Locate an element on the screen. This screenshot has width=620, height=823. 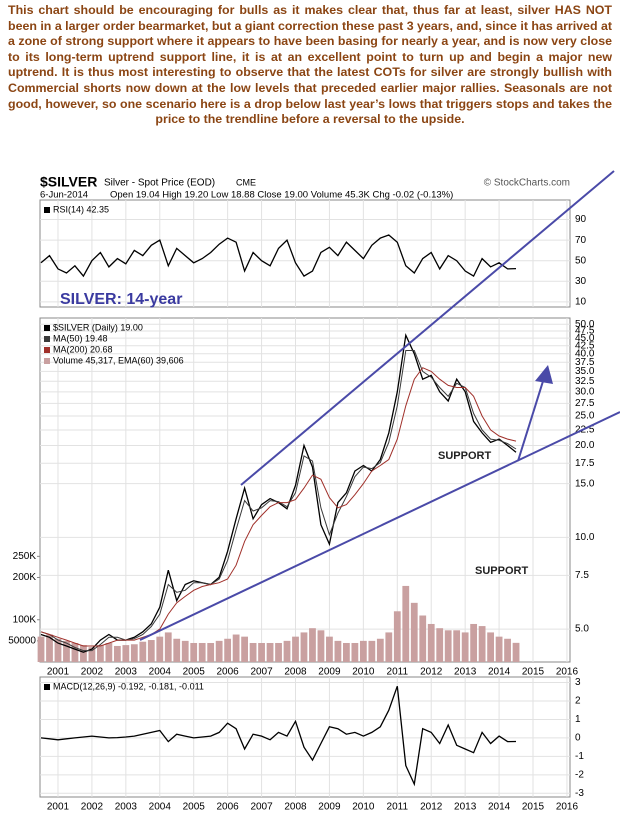
y-tick-label: -3 is located at coordinates (579, 793).